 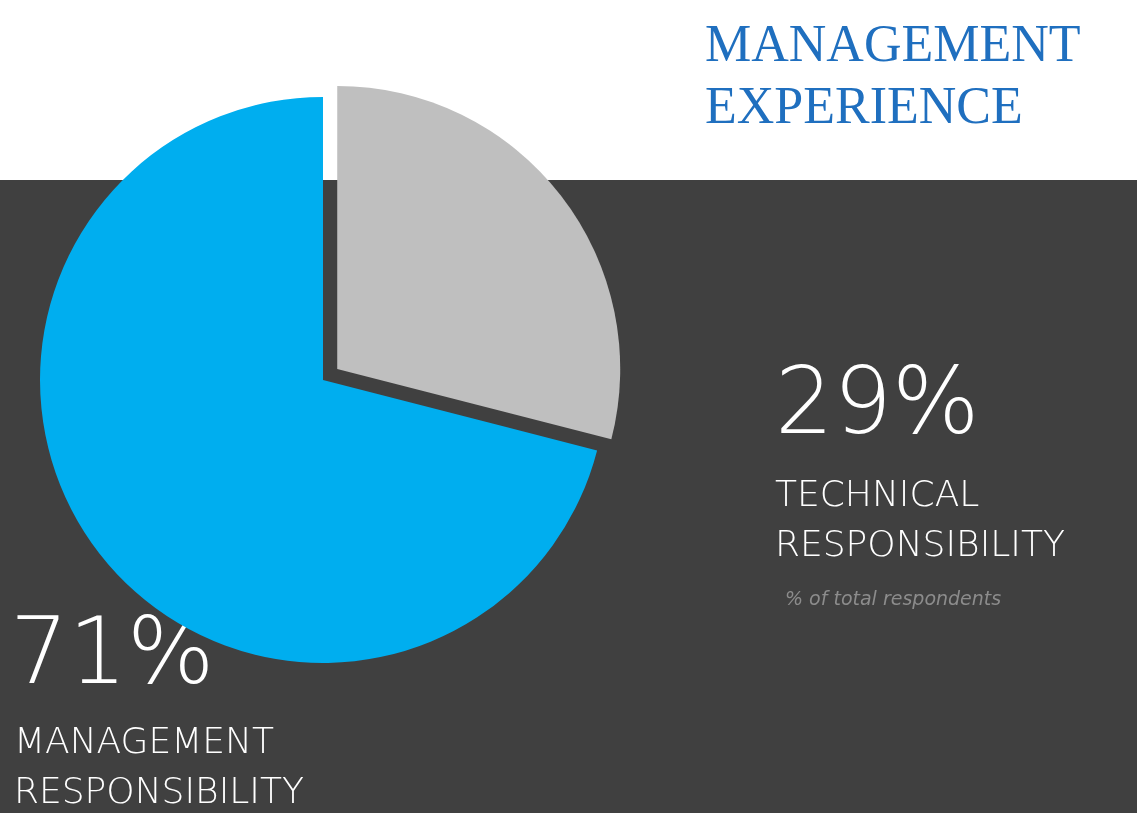 I want to click on slice-label: MANAGEMENT RESPONSIBILITY, so click(x=159, y=765).